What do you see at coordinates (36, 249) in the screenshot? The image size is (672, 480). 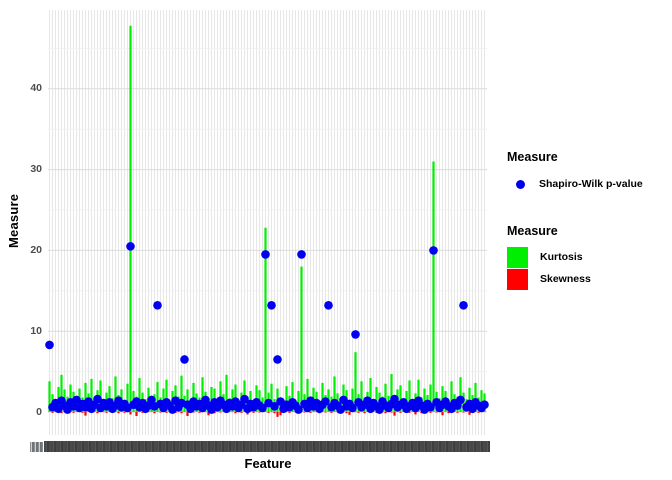 I see `y-tick-label: 20` at bounding box center [36, 249].